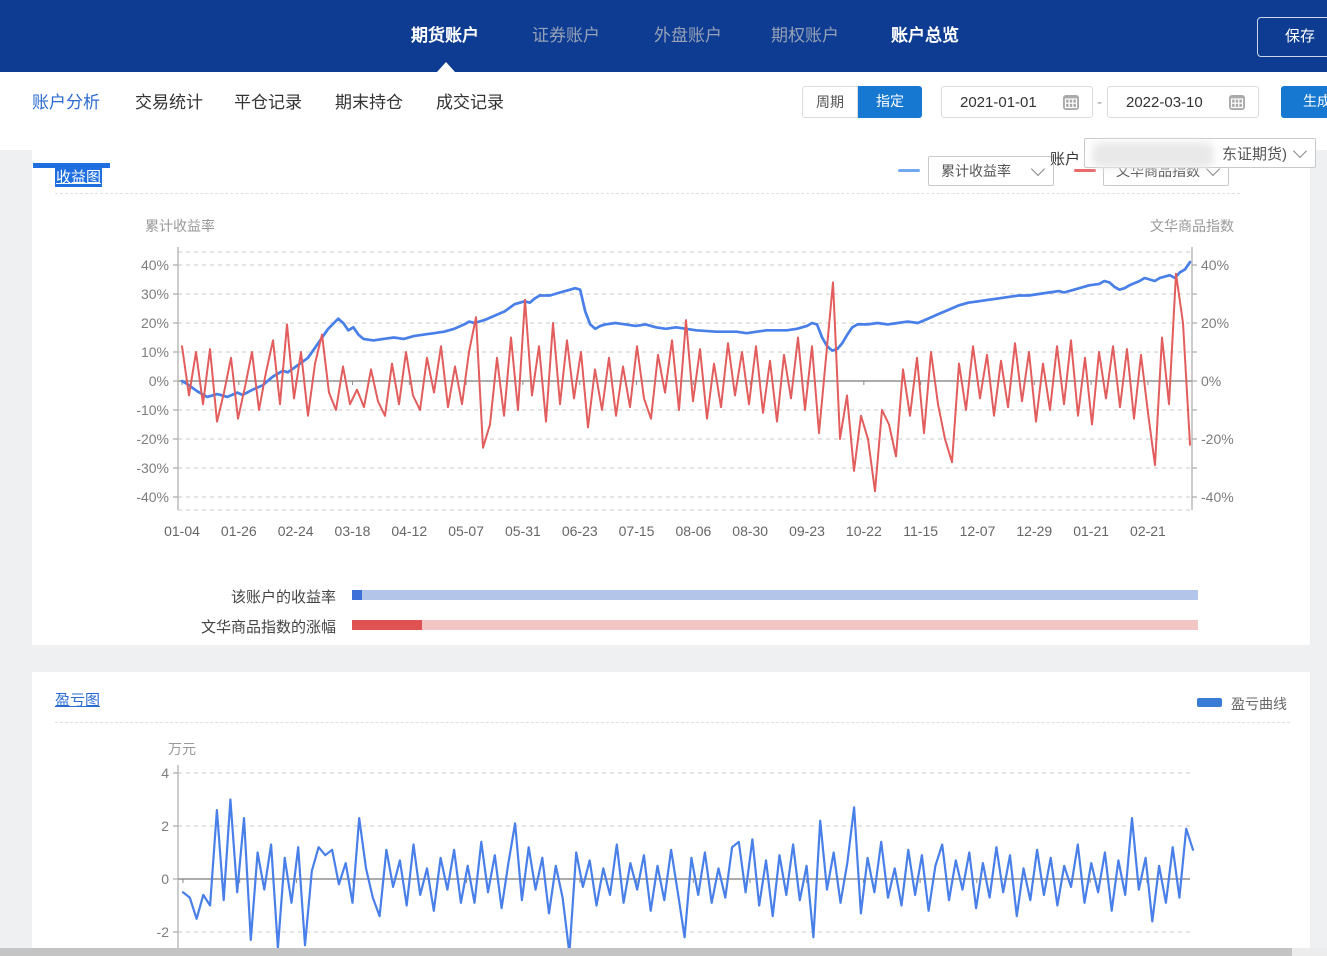 The width and height of the screenshot is (1327, 956). What do you see at coordinates (1085, 170) in the screenshot?
I see `income-legend-dash-red` at bounding box center [1085, 170].